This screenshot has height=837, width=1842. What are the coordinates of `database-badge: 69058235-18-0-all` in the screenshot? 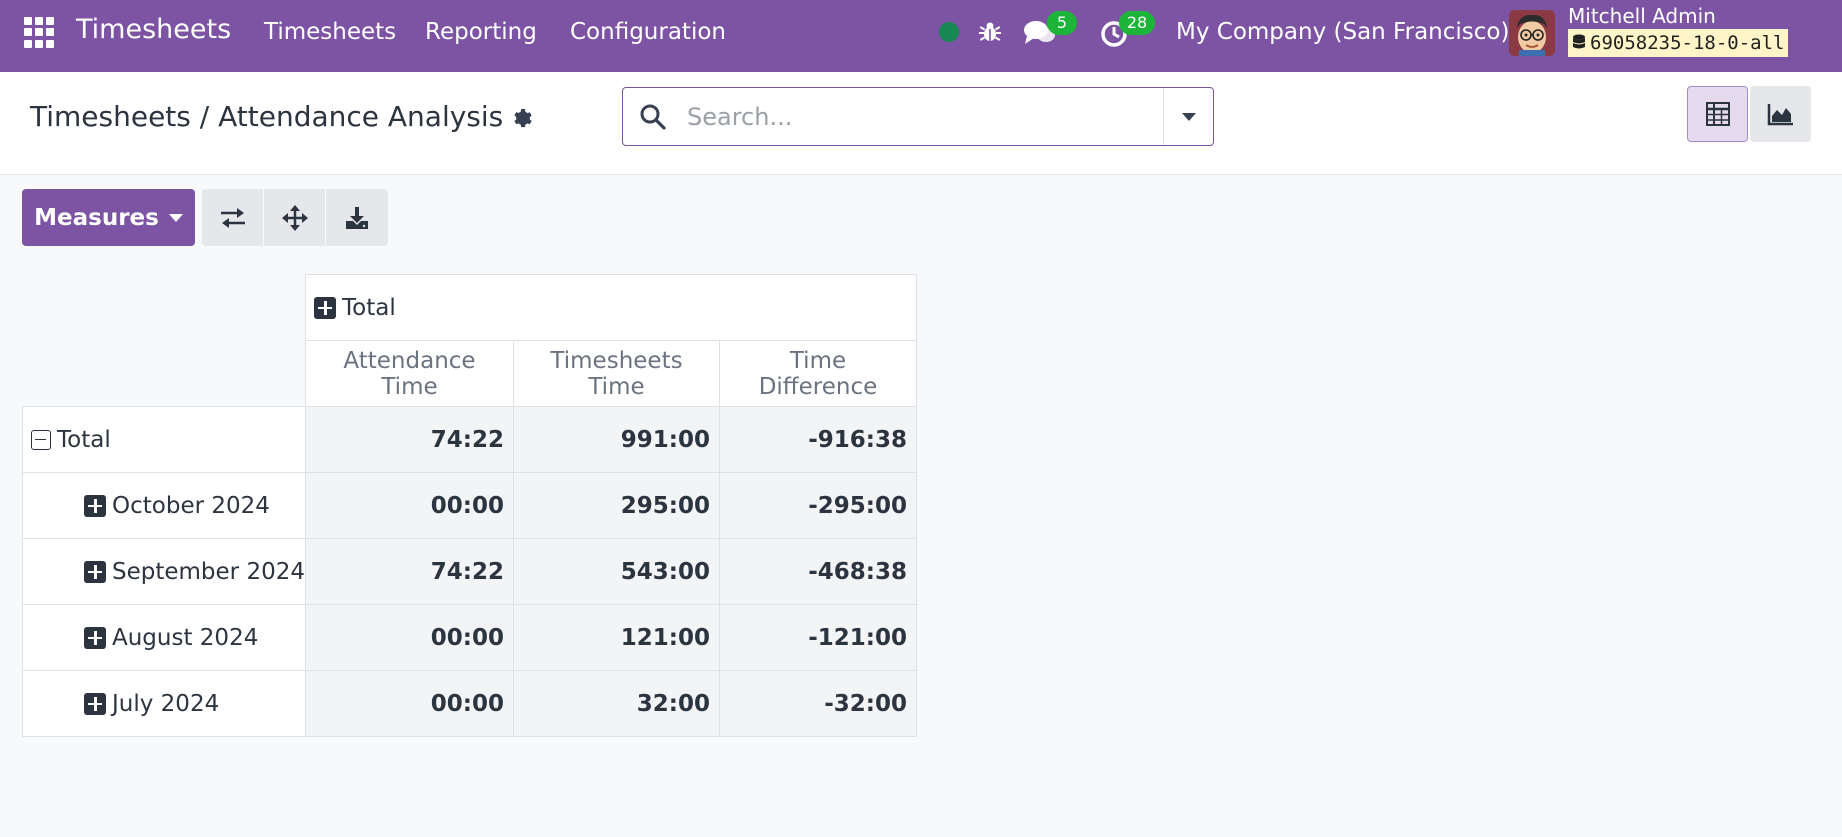 It's located at (1678, 43).